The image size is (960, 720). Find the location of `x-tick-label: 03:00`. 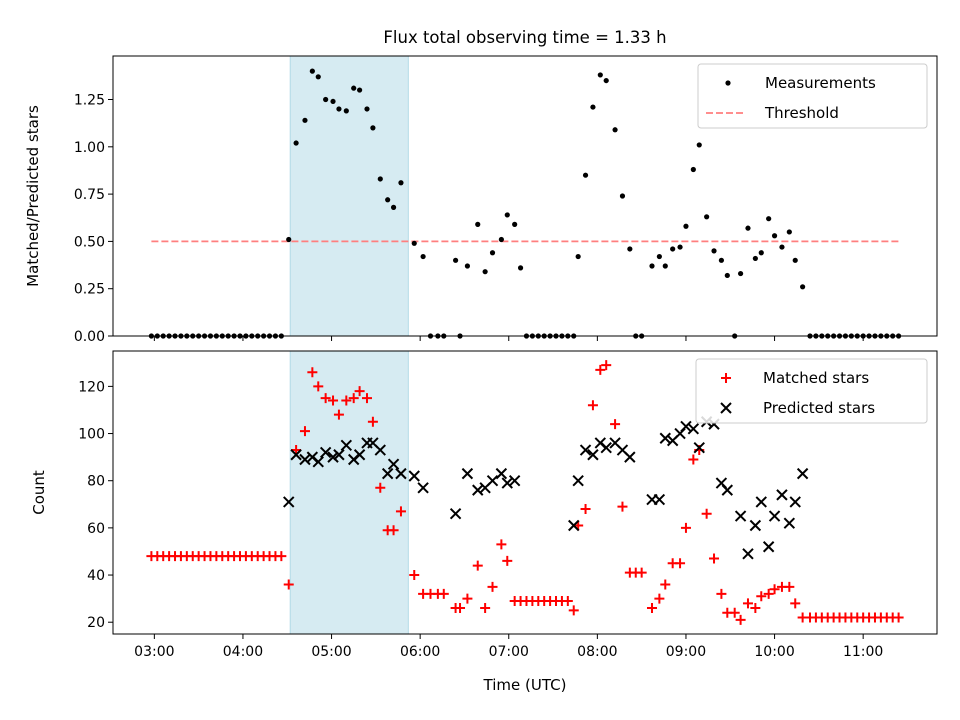

x-tick-label: 03:00 is located at coordinates (154, 652).